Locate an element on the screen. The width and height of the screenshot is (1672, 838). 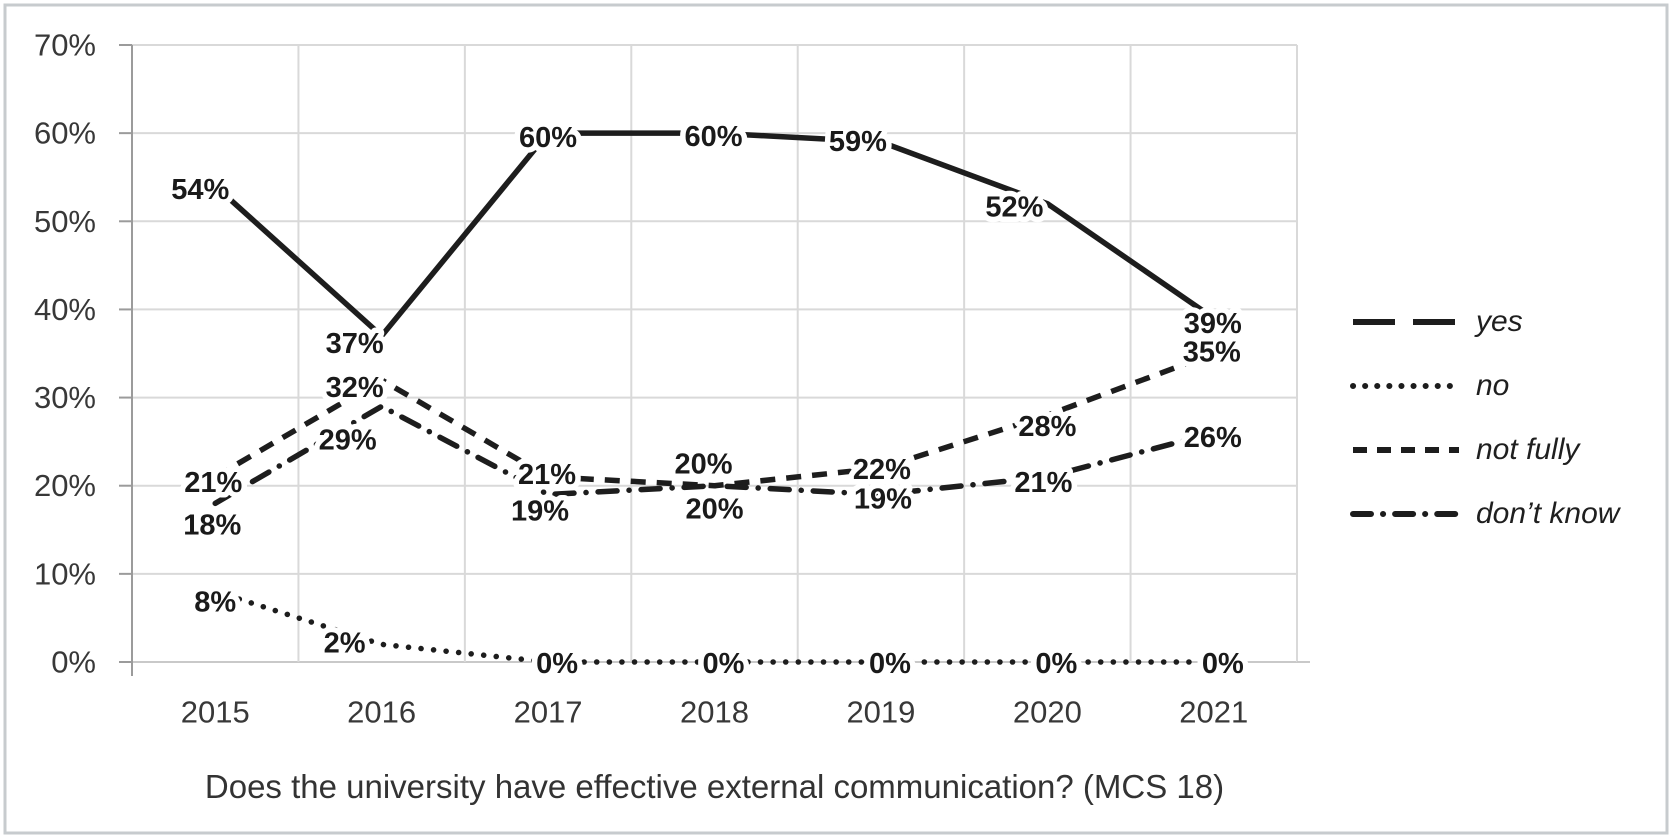
y-axis-label: 30% is located at coordinates (65, 397).